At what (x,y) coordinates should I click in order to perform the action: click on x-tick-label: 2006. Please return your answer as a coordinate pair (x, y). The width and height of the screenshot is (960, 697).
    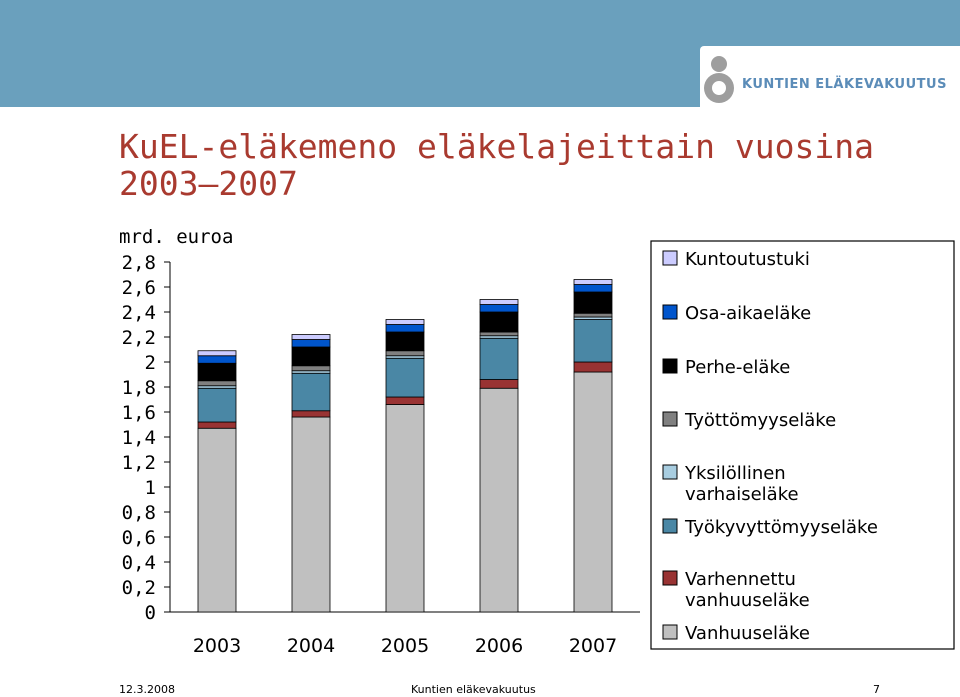
    Looking at the image, I should click on (499, 646).